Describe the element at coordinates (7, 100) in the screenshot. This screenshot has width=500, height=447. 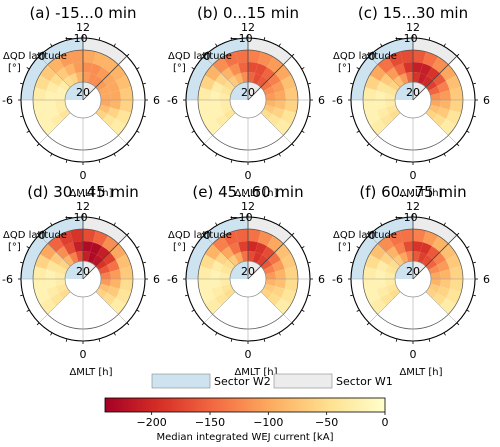
I see `mlt-tick-label: -6` at that location.